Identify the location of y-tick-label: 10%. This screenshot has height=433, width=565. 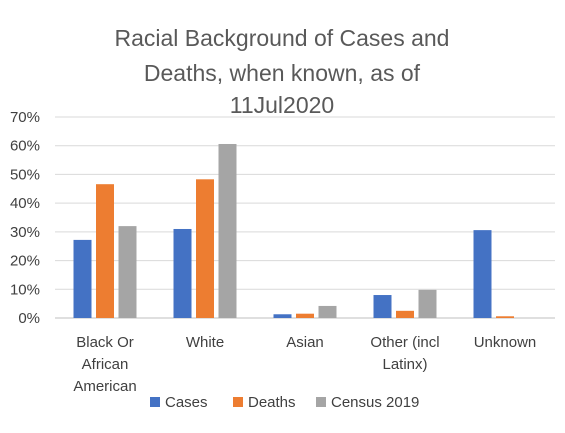
(25, 289).